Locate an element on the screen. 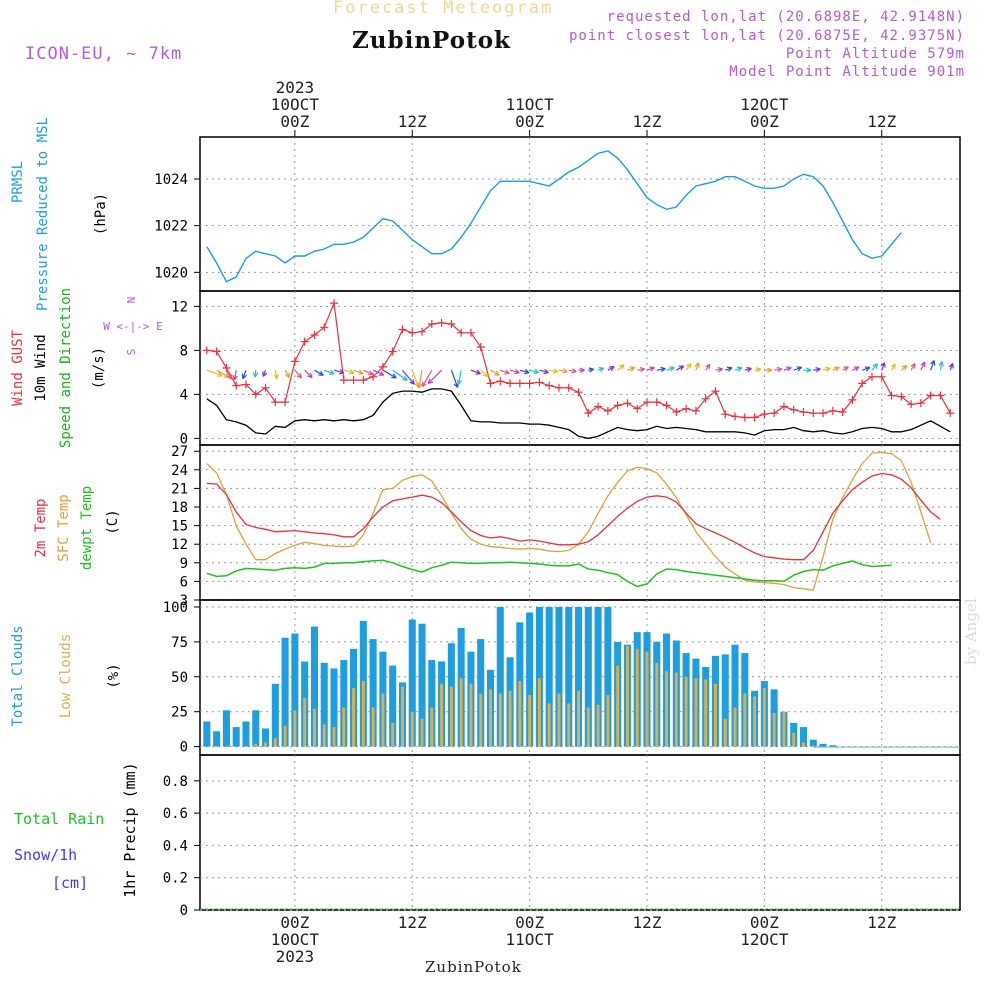 The image size is (1000, 1000). clouds-ylabel-unit: (%) is located at coordinates (114, 675).